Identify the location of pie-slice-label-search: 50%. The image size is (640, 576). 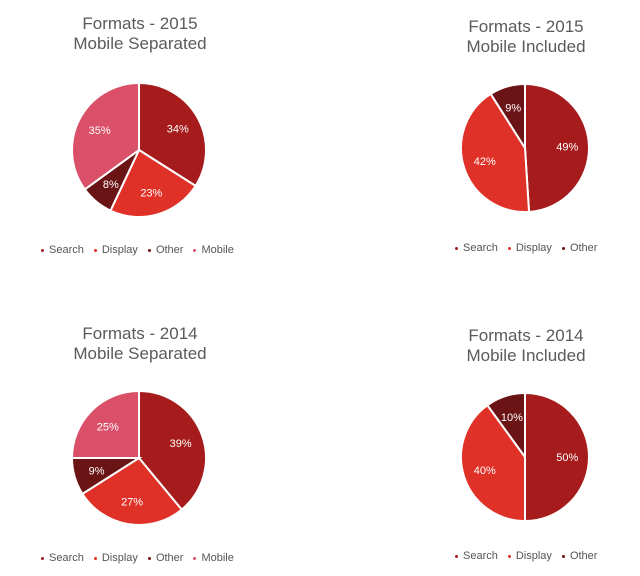
(567, 458).